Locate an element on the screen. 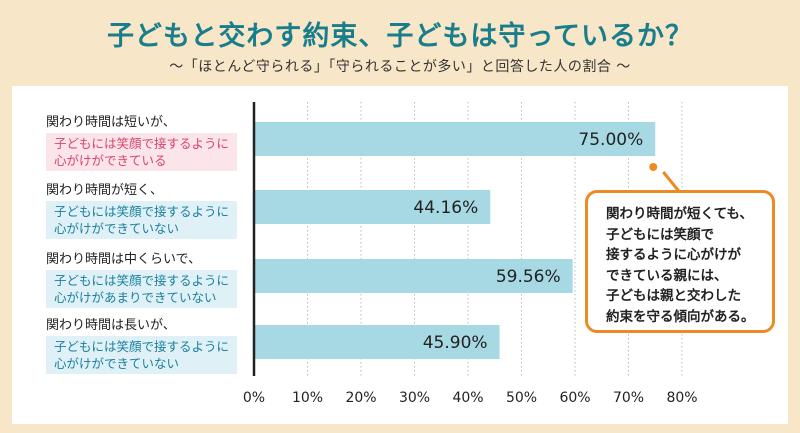 Image resolution: width=800 pixels, height=433 pixels. category-label: 関わり時間が短く、子どもには笑顔で接するように 心がけができていない is located at coordinates (146, 209).